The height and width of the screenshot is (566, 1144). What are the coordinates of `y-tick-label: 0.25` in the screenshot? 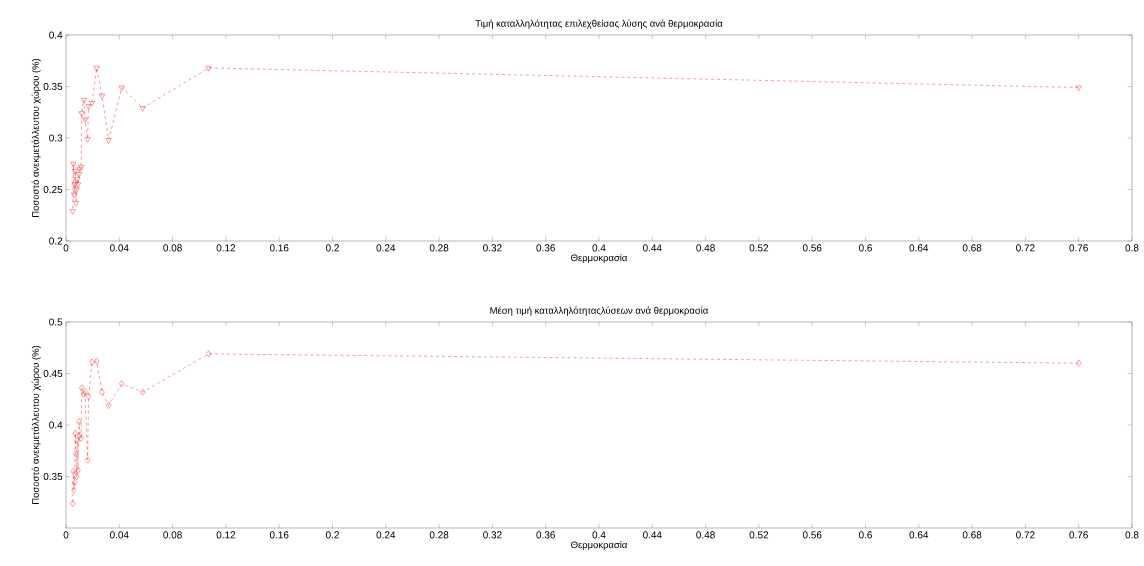 It's located at (53, 189).